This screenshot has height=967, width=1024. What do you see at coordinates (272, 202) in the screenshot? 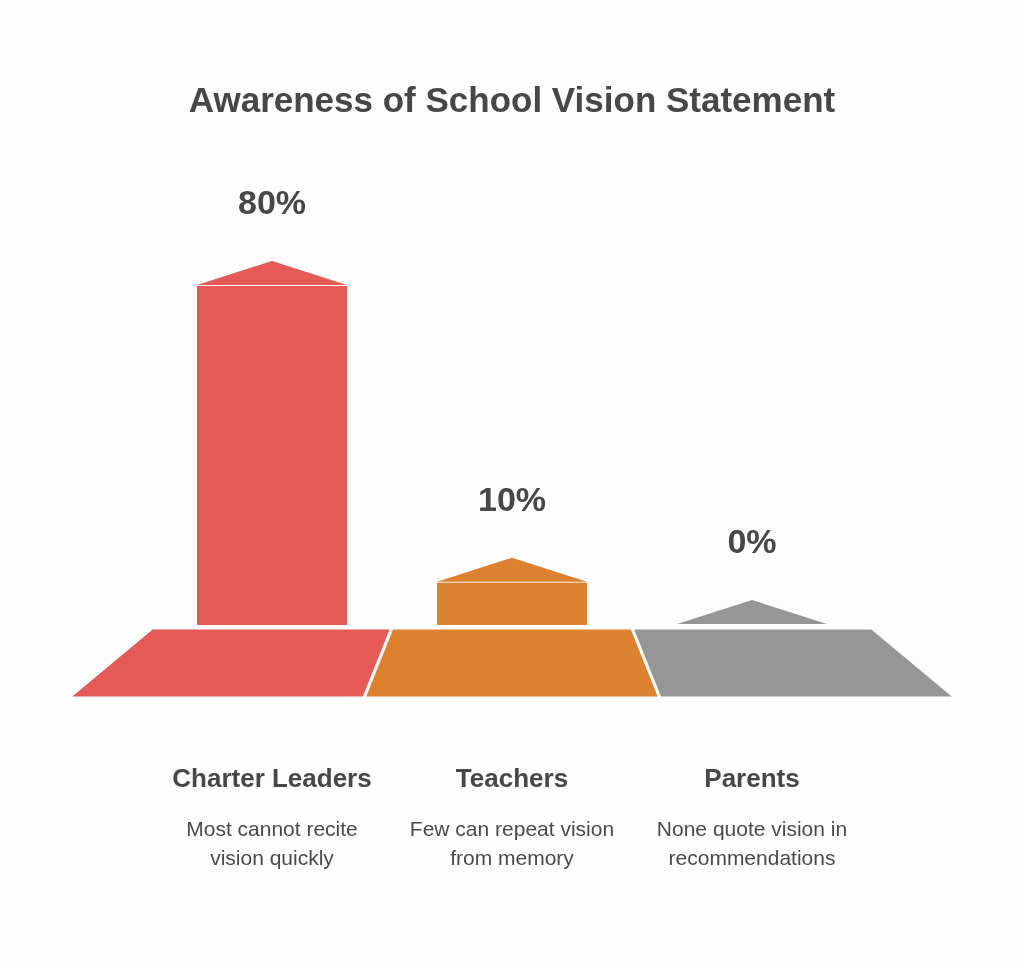
I see `data-label: 80%` at bounding box center [272, 202].